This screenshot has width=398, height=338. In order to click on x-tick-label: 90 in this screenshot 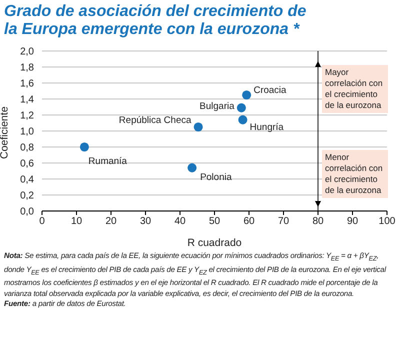, I will do `click(352, 222)`.